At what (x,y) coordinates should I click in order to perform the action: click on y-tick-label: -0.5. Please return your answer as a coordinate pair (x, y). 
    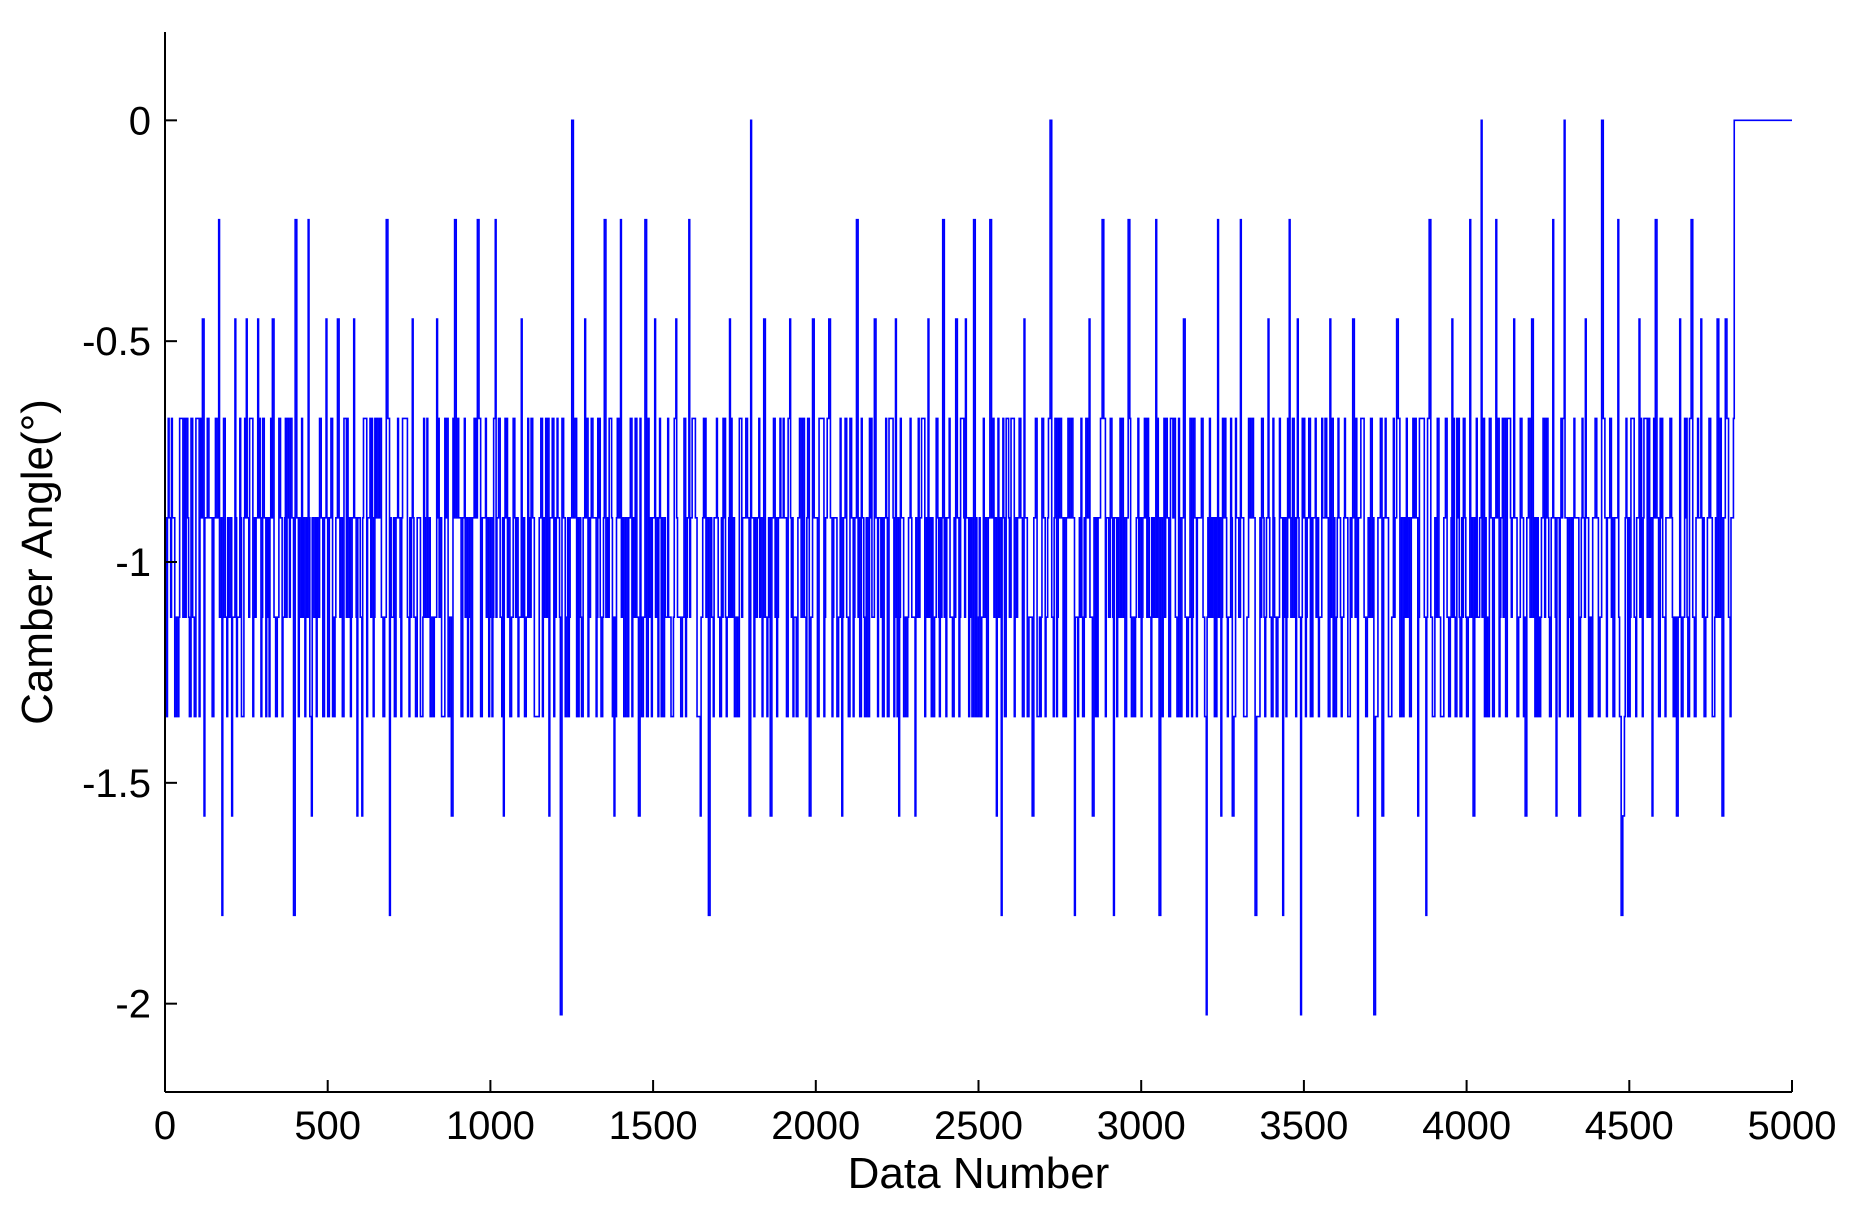
    Looking at the image, I should click on (116, 342).